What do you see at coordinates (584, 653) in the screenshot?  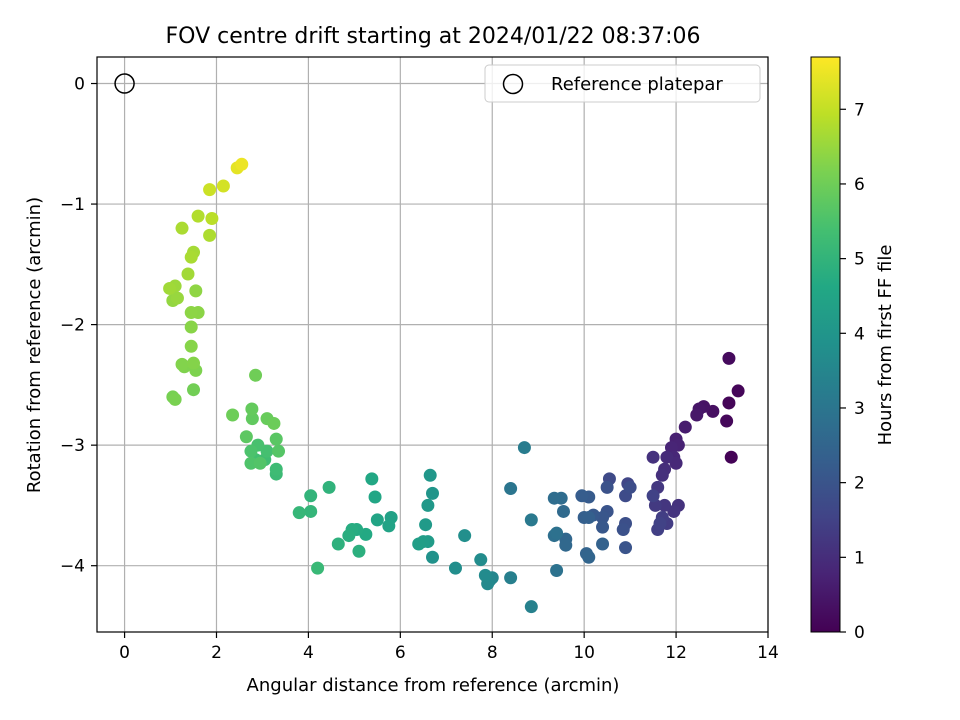 I see `x-tick-label: 10` at bounding box center [584, 653].